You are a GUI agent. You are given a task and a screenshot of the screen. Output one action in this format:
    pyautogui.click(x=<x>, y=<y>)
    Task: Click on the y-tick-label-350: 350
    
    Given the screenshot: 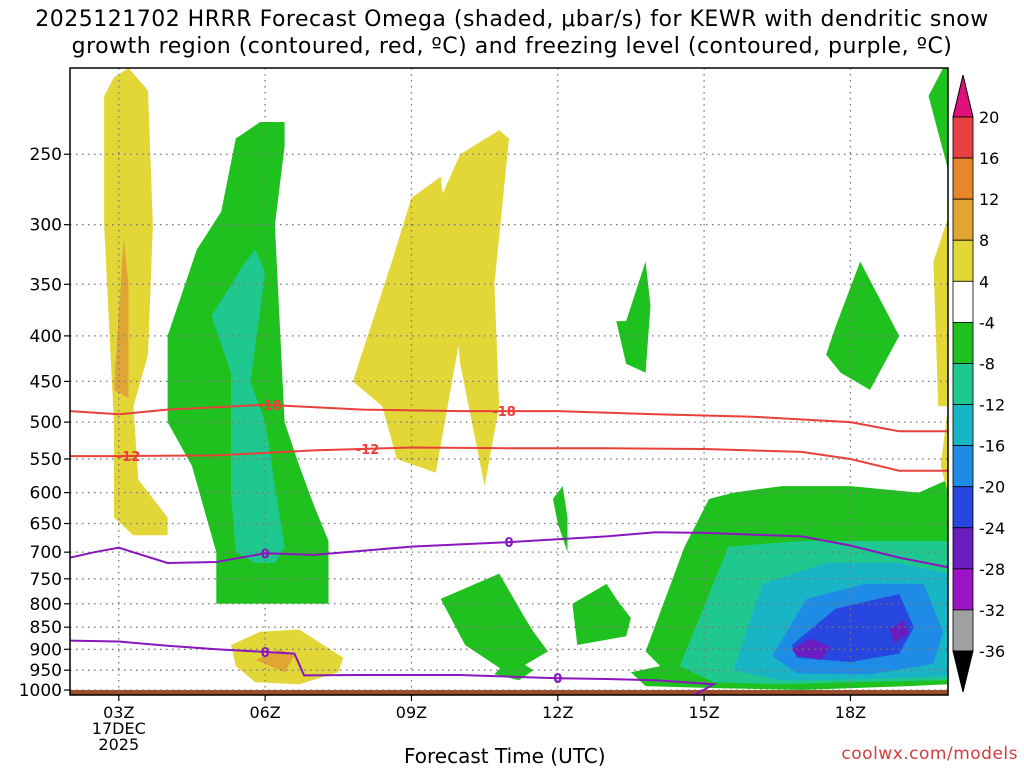 What is the action you would take?
    pyautogui.click(x=46, y=285)
    